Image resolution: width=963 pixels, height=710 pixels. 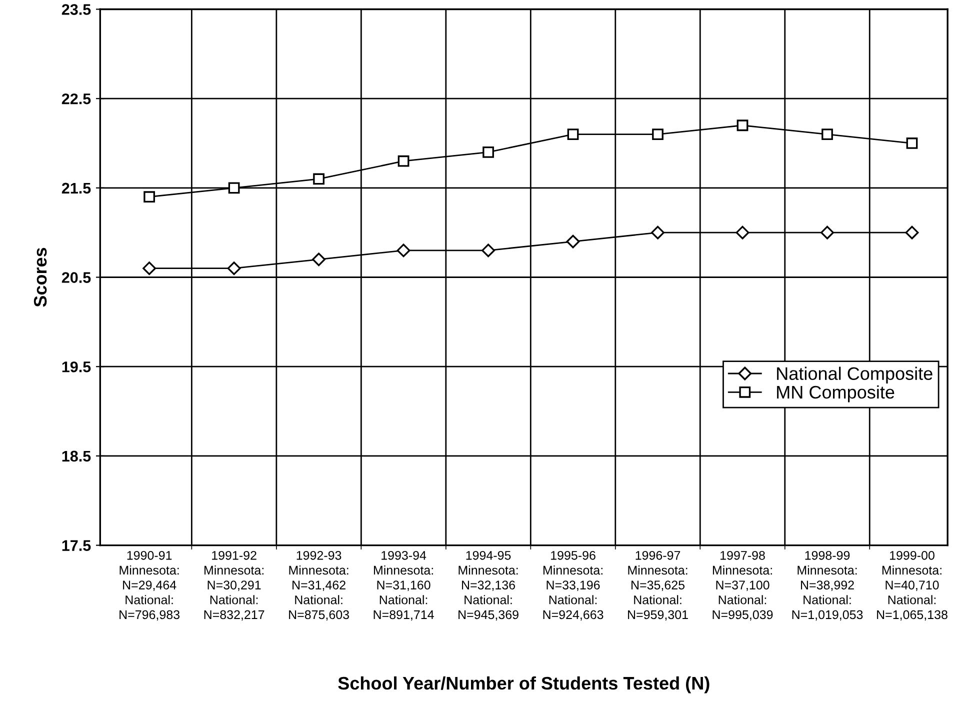 What do you see at coordinates (234, 585) in the screenshot?
I see `x-tick-label: 1991-92 Minnesota: N=30,291 National: N=832,217` at bounding box center [234, 585].